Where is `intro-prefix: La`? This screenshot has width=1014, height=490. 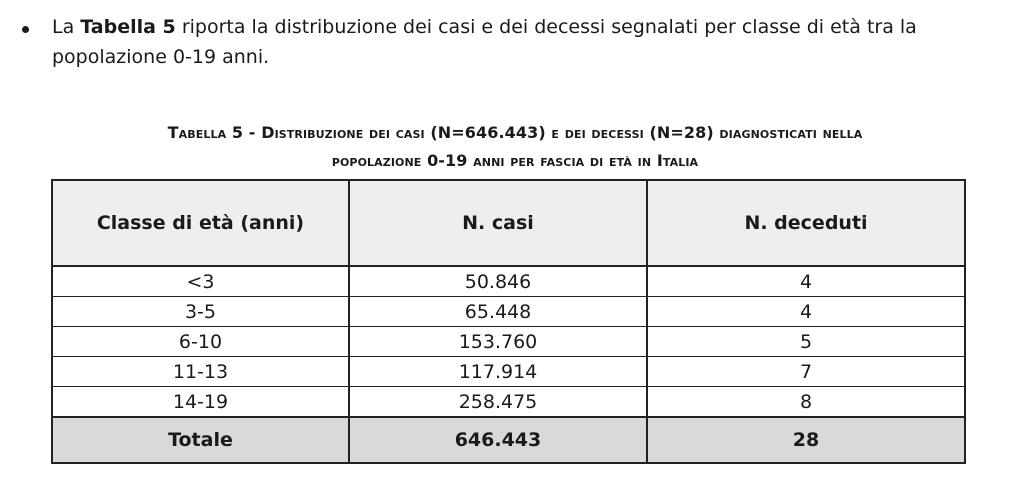 intro-prefix: La is located at coordinates (66, 27).